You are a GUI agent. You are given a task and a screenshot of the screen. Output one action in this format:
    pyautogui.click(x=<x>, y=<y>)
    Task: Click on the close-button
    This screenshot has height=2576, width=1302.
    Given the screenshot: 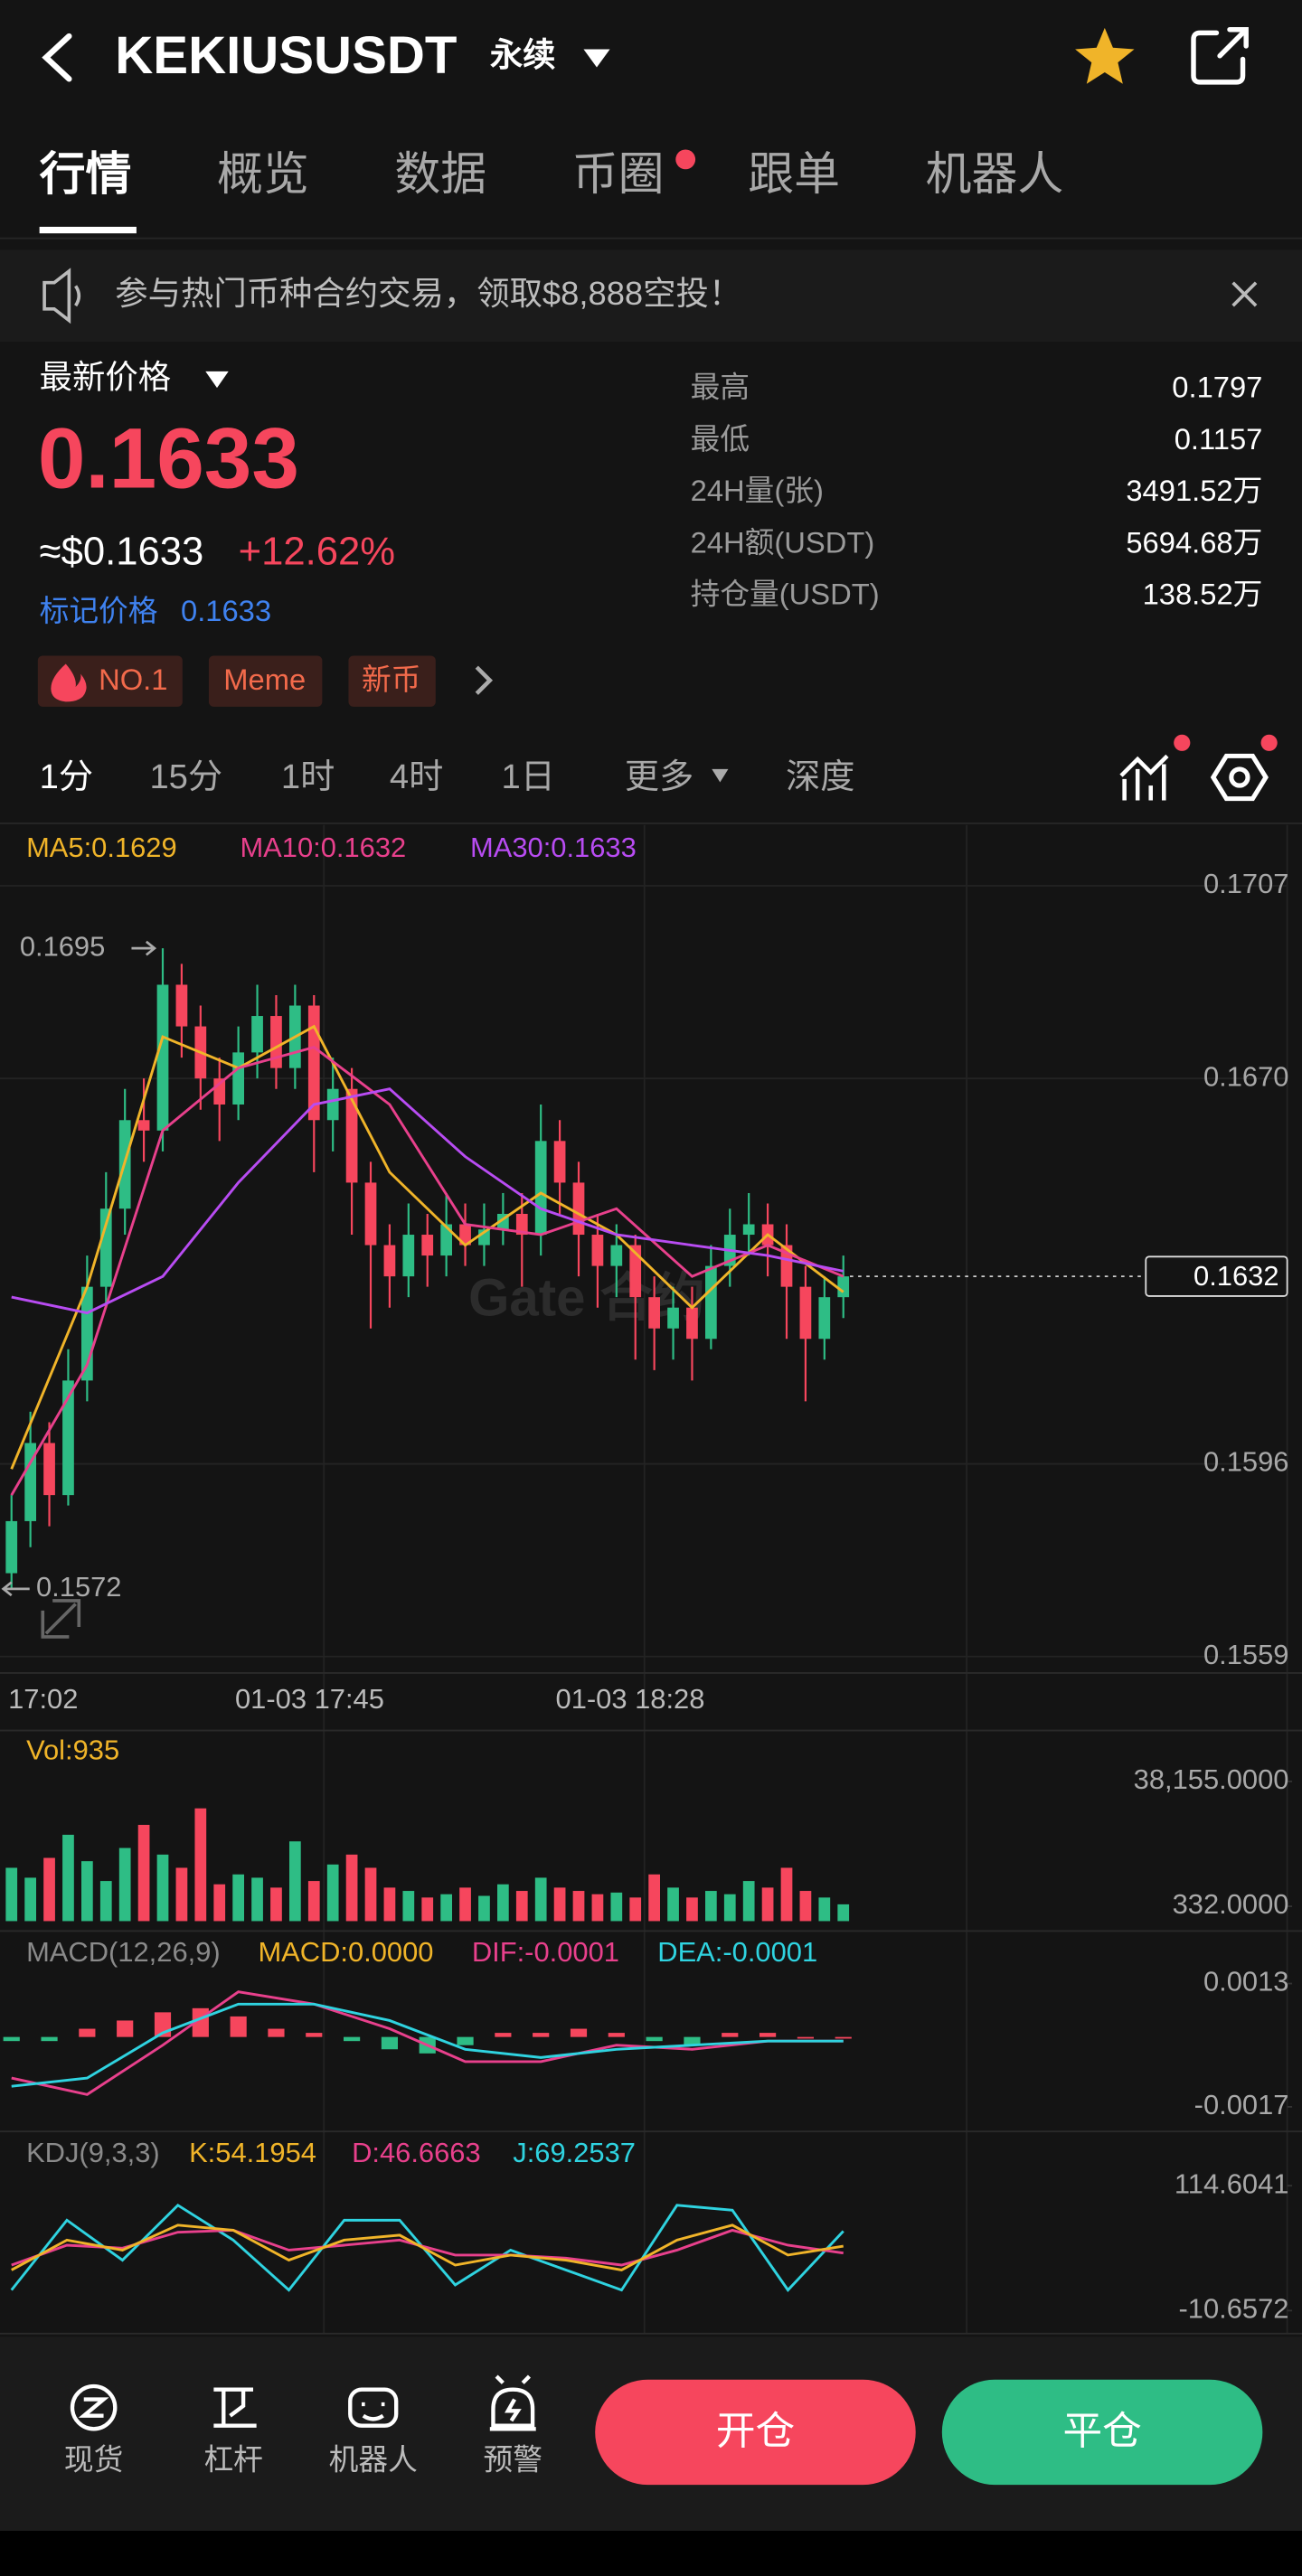 What is the action you would take?
    pyautogui.click(x=1102, y=2433)
    